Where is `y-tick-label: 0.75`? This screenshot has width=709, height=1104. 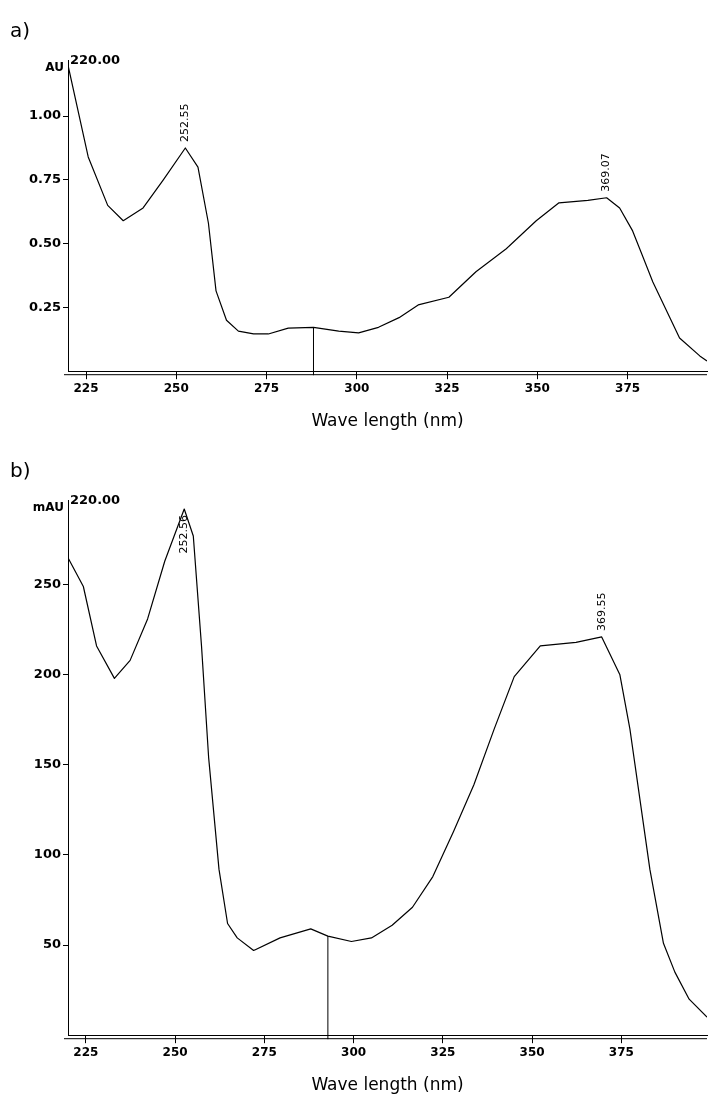
y-tick-label: 0.75 is located at coordinates (44, 179).